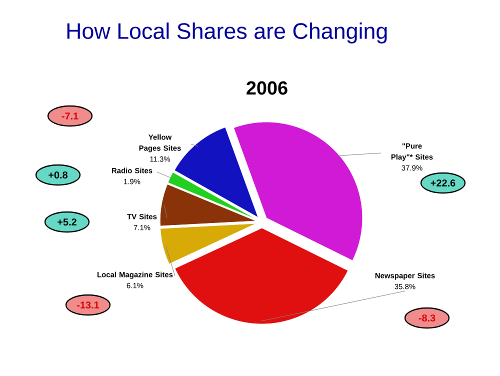  I want to click on chart-title: How Local Shares are Changing, so click(227, 33).